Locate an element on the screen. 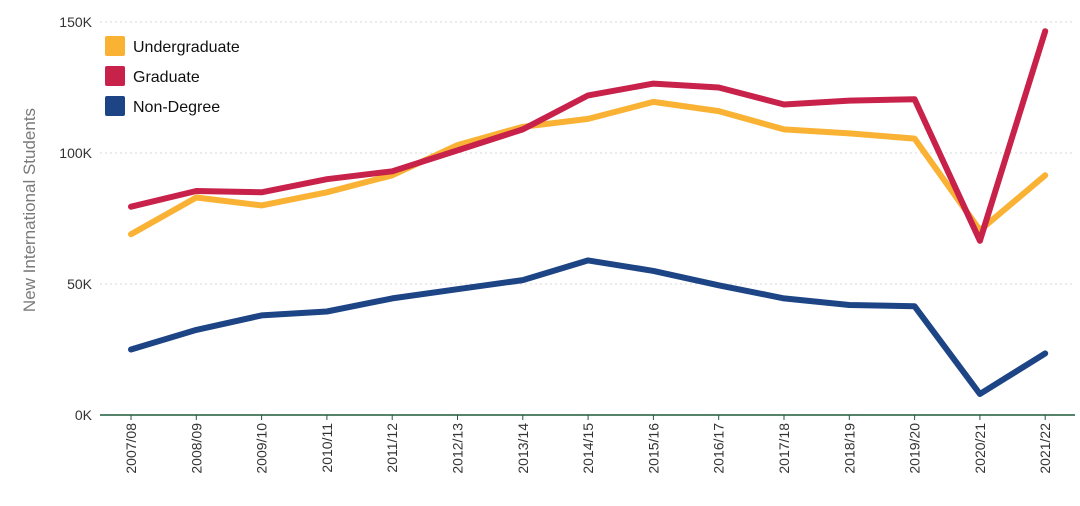  x-tick-label: 2011/12 is located at coordinates (392, 448).